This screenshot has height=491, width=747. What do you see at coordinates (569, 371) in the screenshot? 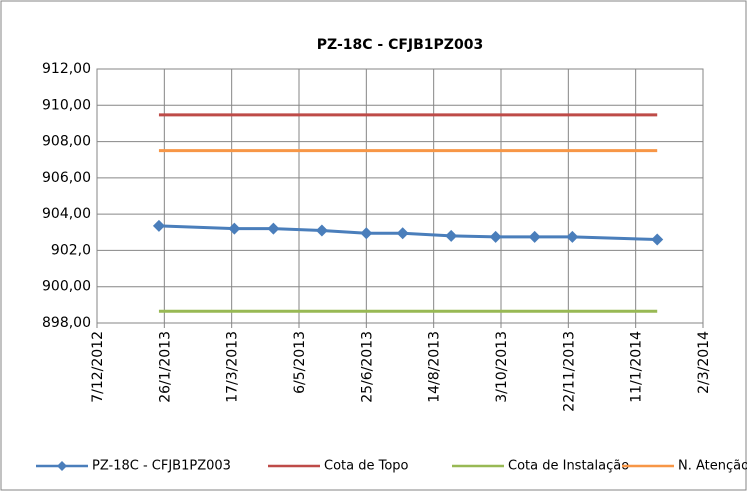
I see `x-tick-label: 22/11/2013` at bounding box center [569, 371].